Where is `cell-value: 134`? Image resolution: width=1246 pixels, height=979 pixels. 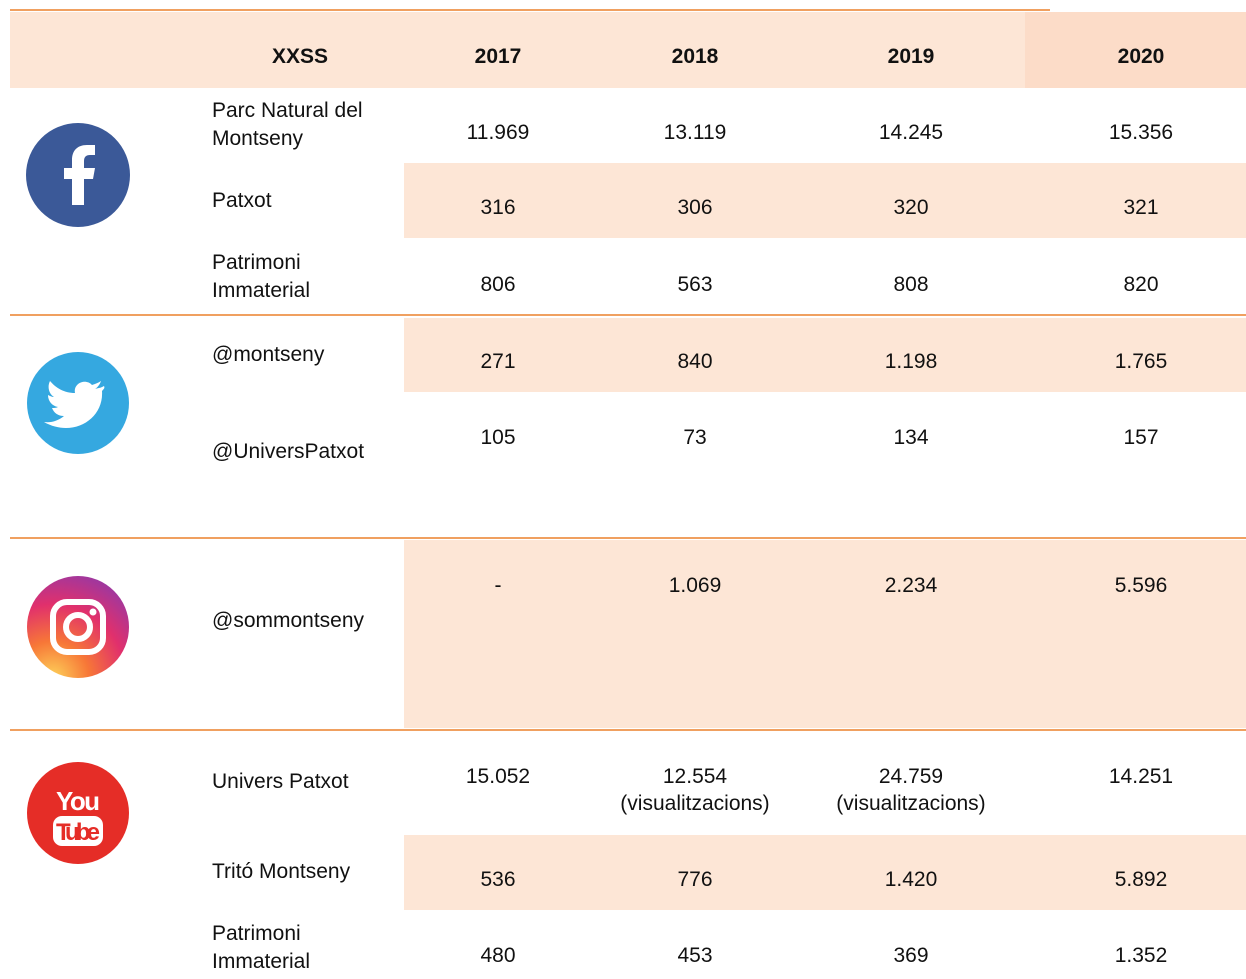
cell-value: 134 is located at coordinates (911, 437).